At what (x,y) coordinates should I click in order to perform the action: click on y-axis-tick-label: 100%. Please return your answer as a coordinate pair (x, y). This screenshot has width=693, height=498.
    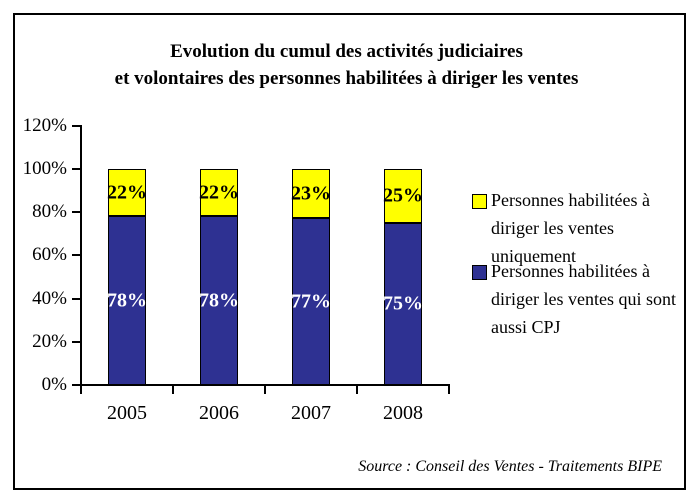
    Looking at the image, I should click on (44, 168).